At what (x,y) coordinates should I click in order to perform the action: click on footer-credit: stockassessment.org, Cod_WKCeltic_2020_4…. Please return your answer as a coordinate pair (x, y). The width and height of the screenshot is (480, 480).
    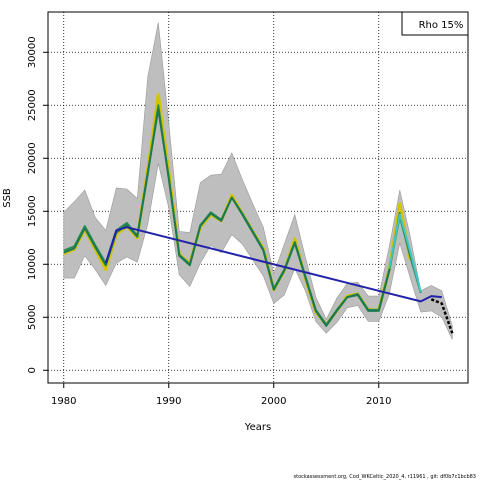
    Looking at the image, I should click on (385, 477).